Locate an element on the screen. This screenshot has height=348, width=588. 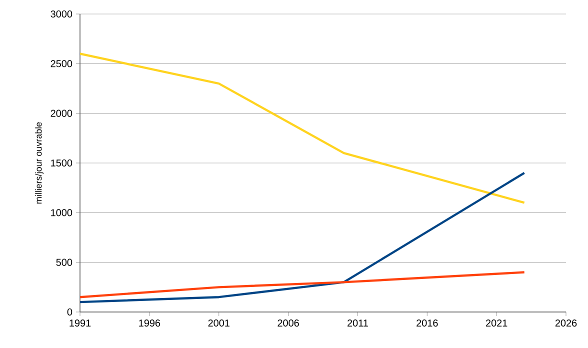
x-tick-label: 1996 is located at coordinates (149, 323).